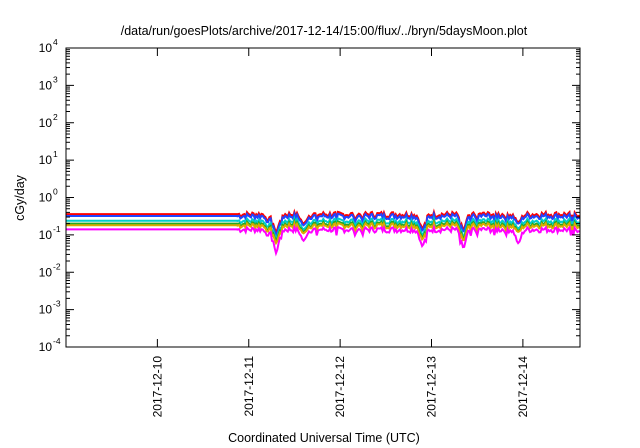 This screenshot has width=640, height=448. I want to click on y-tick-exponent: 3, so click(55, 79).